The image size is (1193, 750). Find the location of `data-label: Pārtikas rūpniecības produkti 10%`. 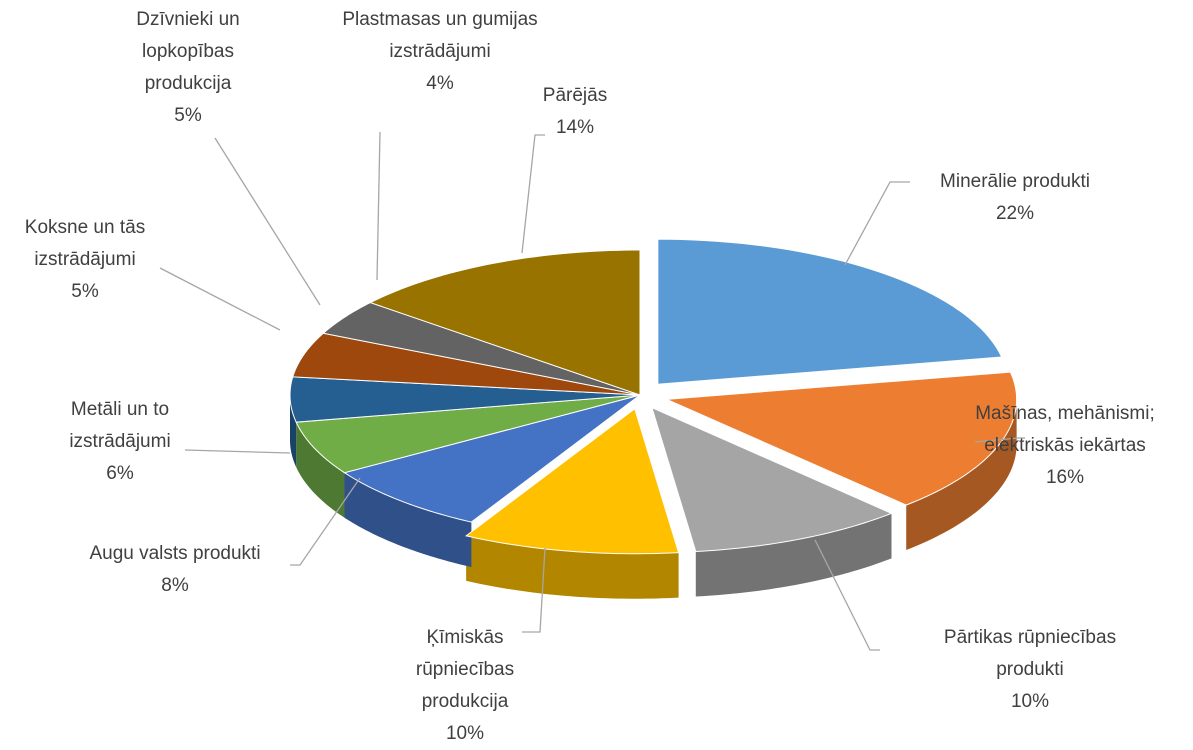

data-label: Pārtikas rūpniecības produkti 10% is located at coordinates (1030, 670).